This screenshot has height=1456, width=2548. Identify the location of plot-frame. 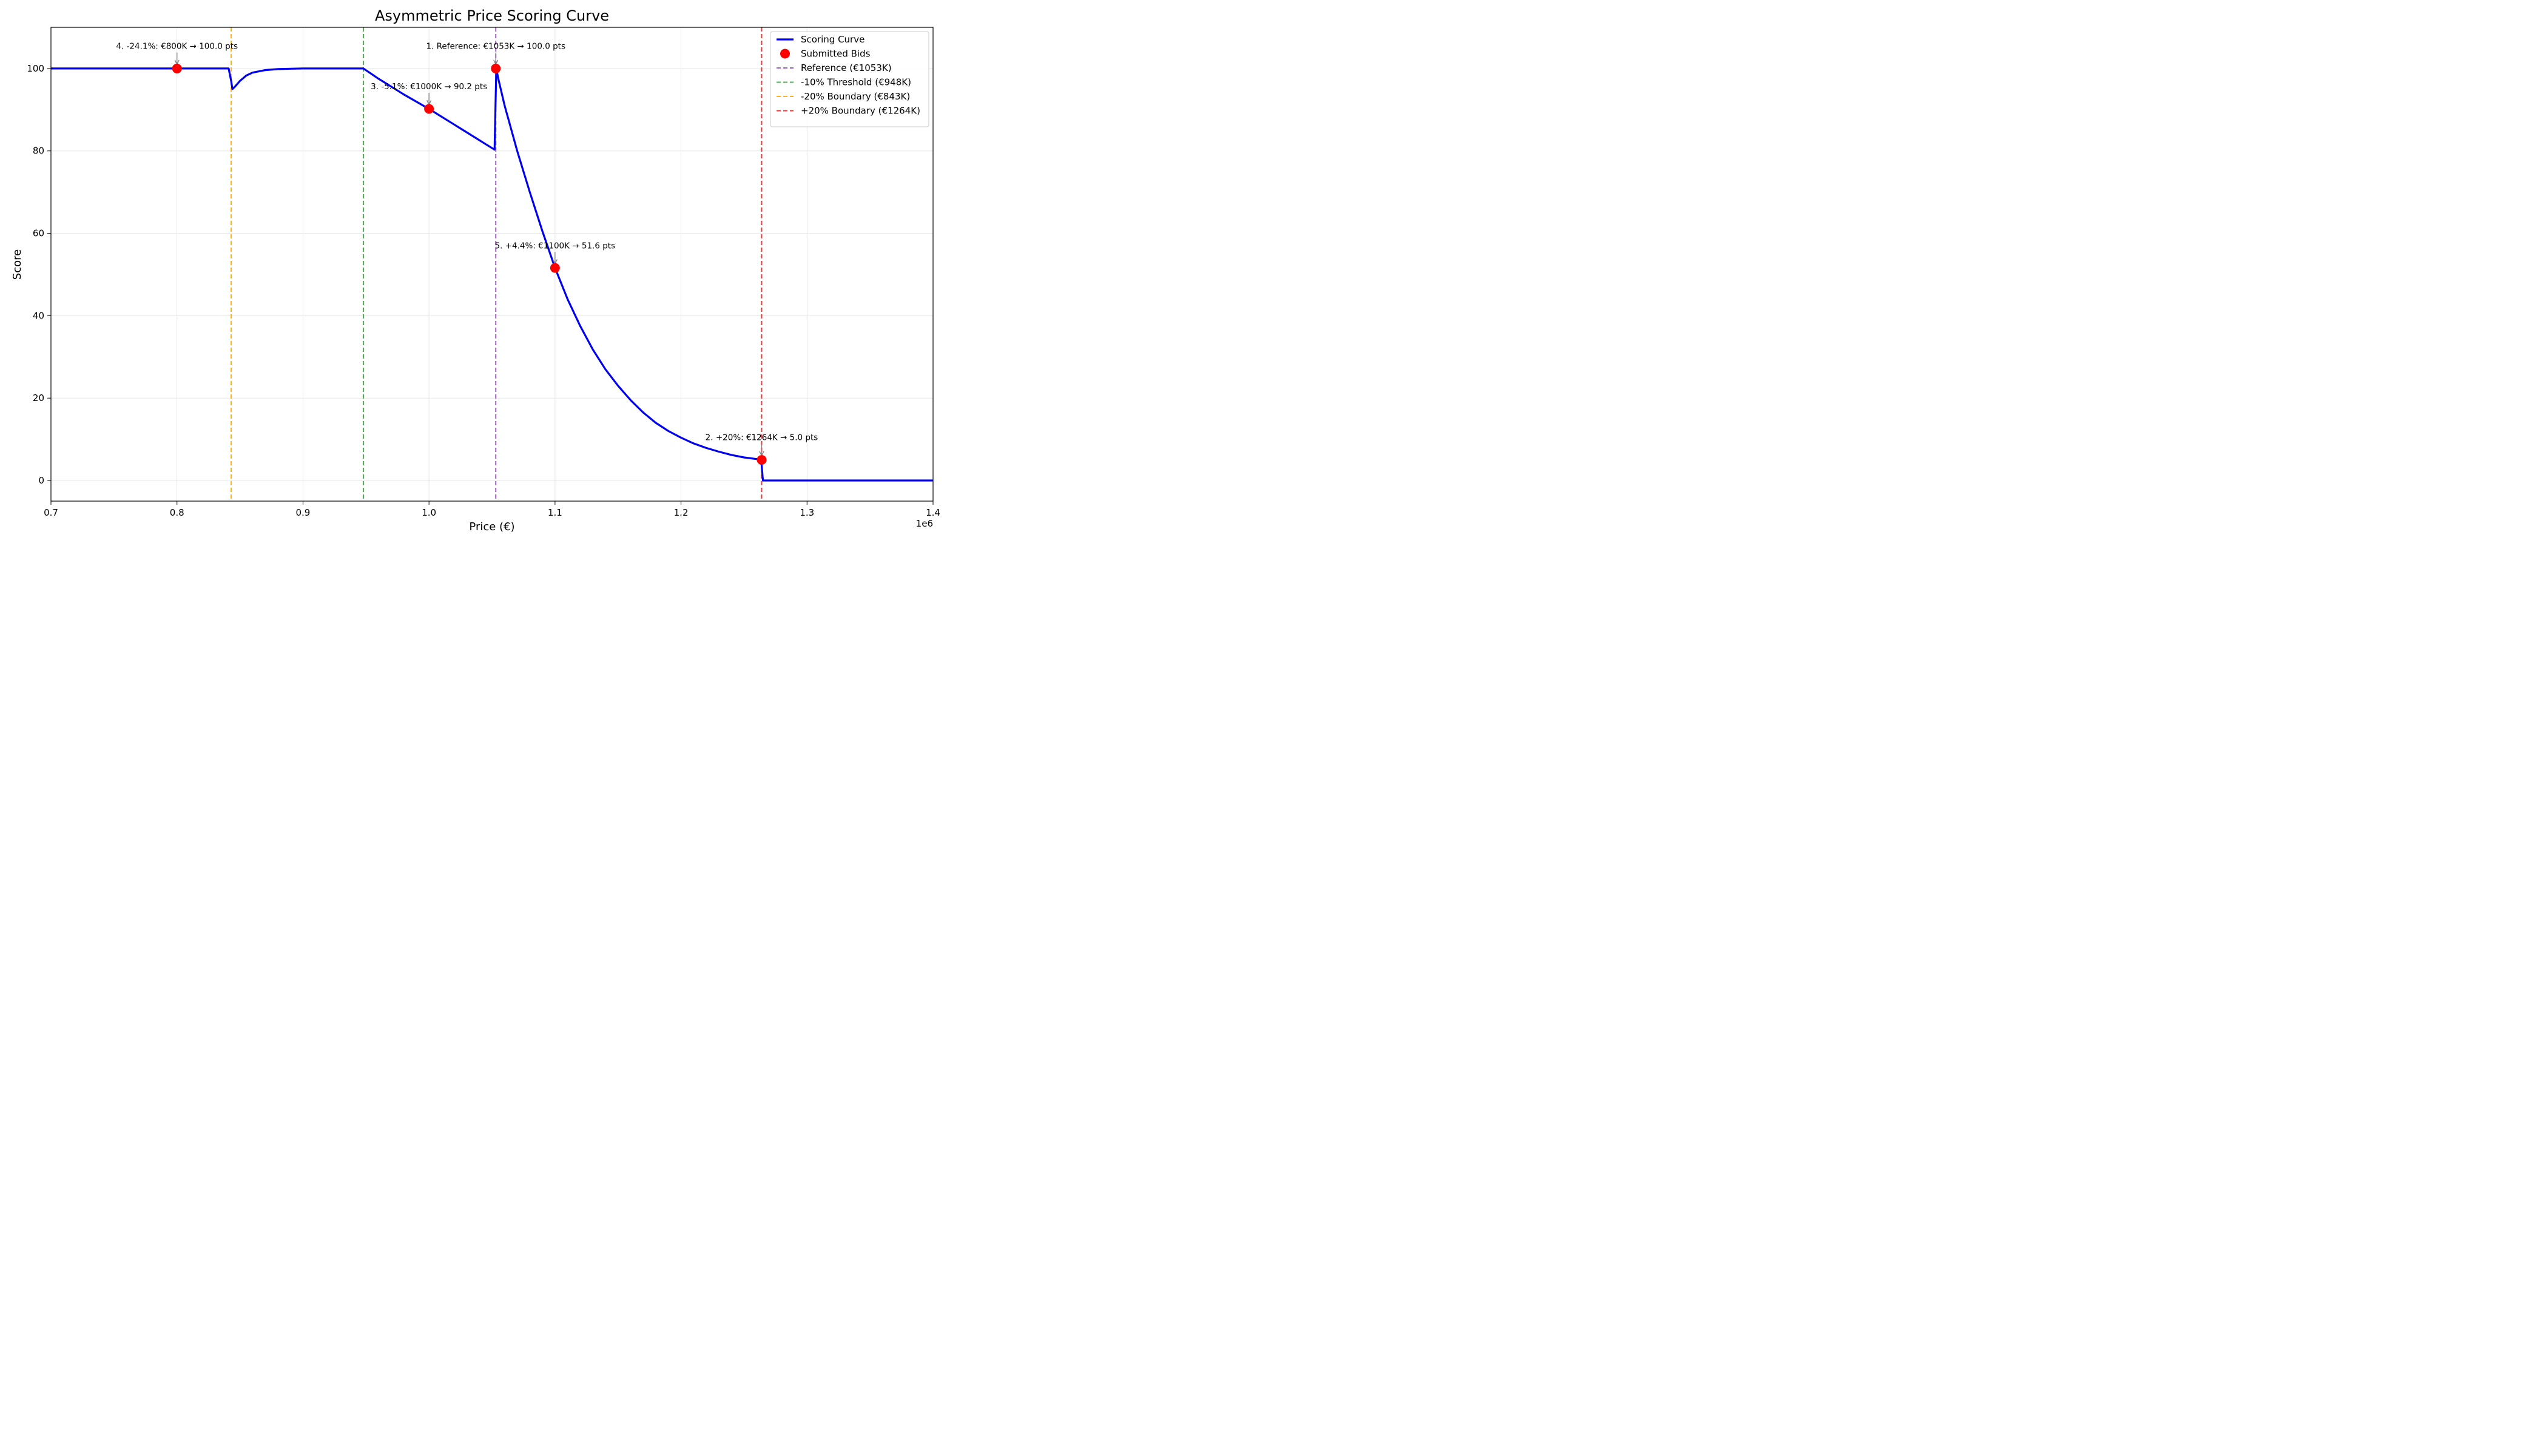
(492, 264).